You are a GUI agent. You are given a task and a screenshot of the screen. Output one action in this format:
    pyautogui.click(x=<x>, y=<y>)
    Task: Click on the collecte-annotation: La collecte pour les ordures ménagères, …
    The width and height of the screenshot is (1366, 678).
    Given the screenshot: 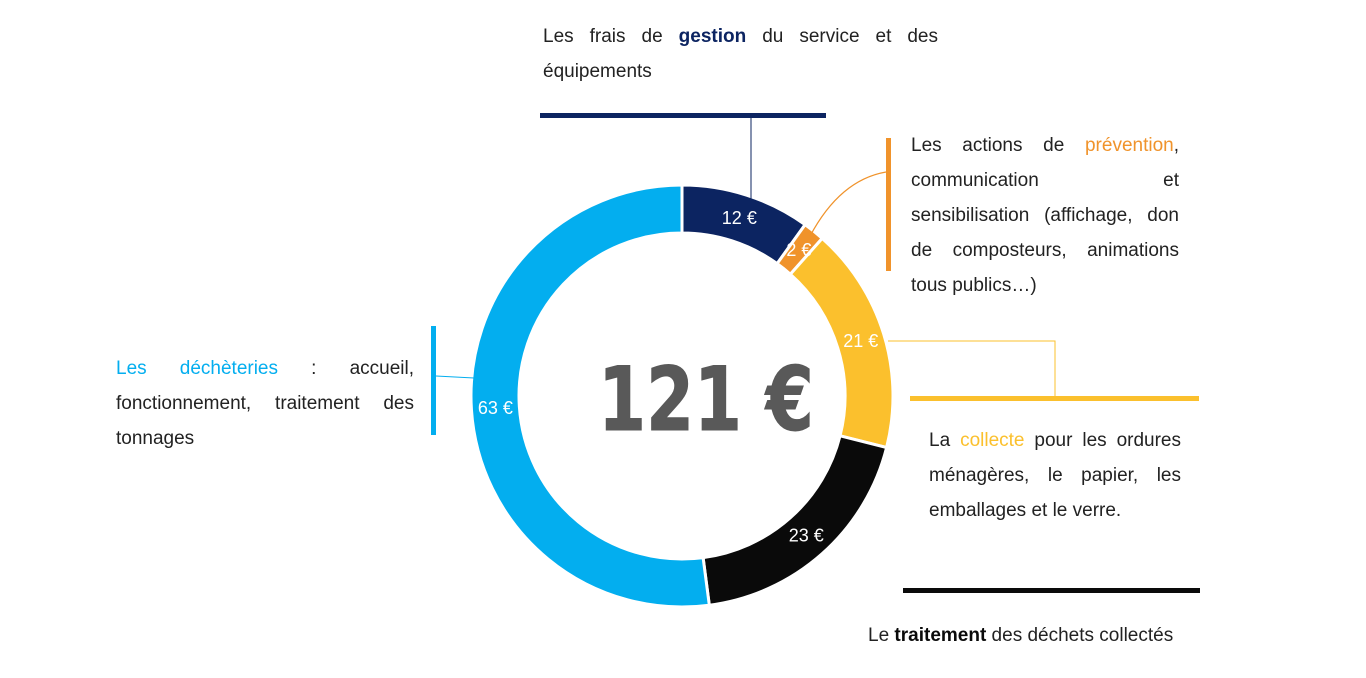 What is the action you would take?
    pyautogui.click(x=1055, y=475)
    